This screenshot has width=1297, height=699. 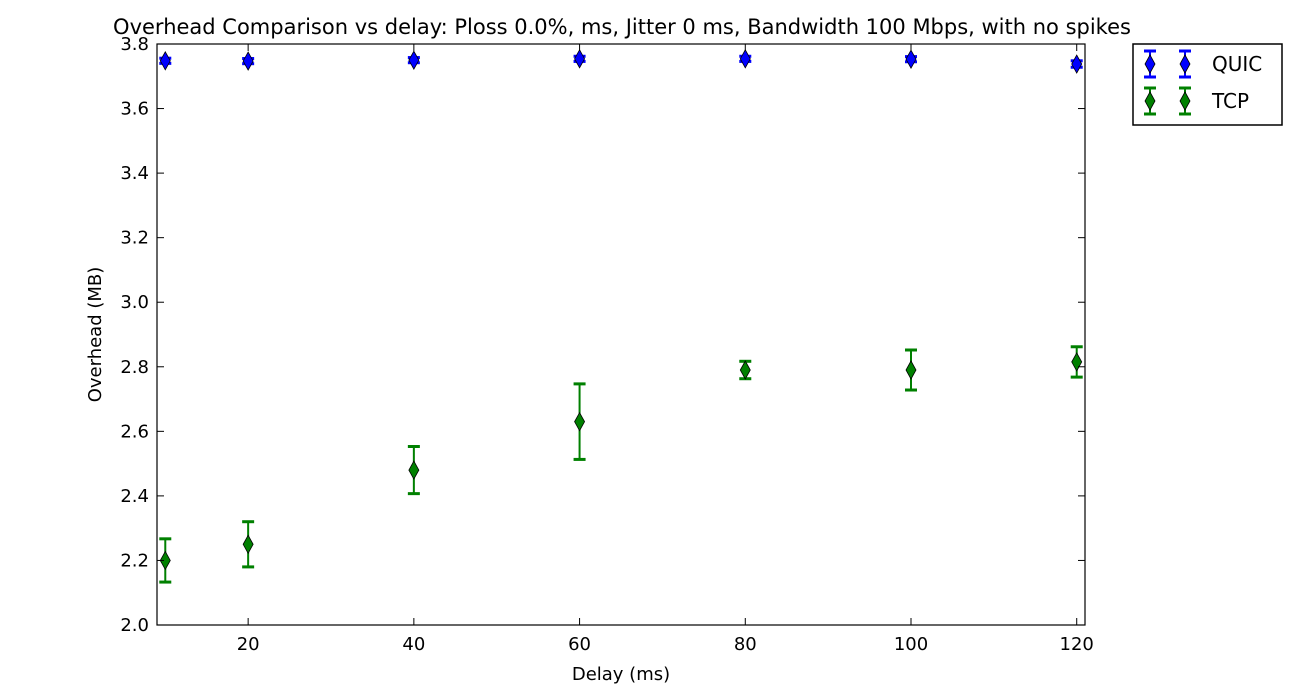 I want to click on y-tick-label: 2.8, so click(x=134, y=367).